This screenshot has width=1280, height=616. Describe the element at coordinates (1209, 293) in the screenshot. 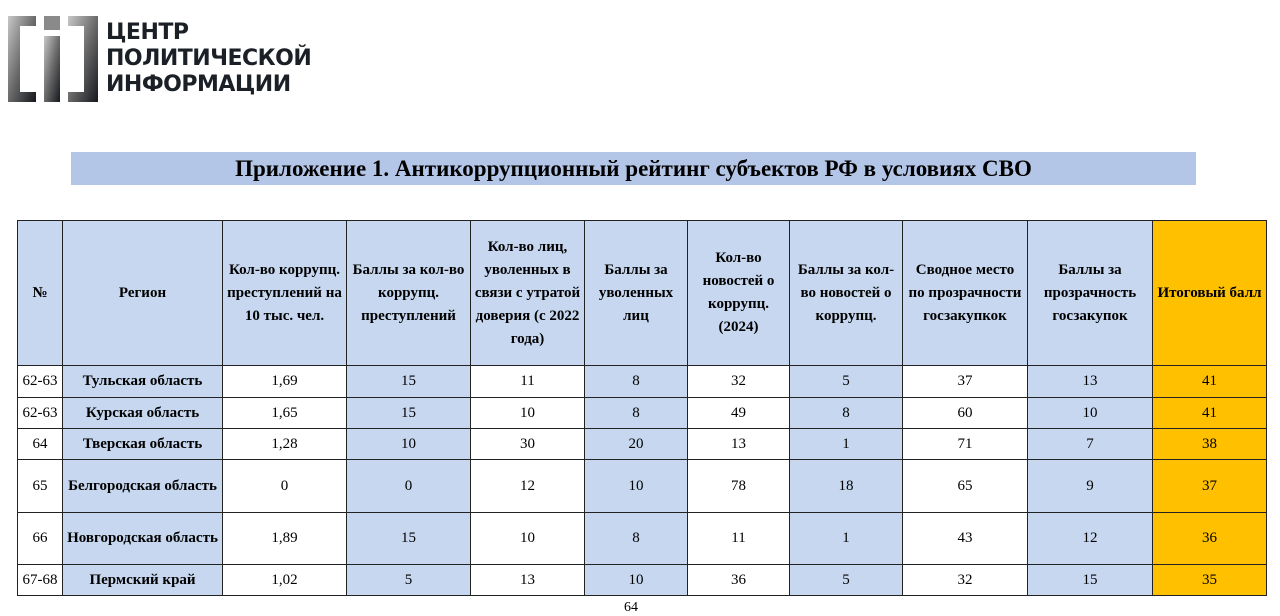

I see `column-header-total: Итоговый балл` at that location.